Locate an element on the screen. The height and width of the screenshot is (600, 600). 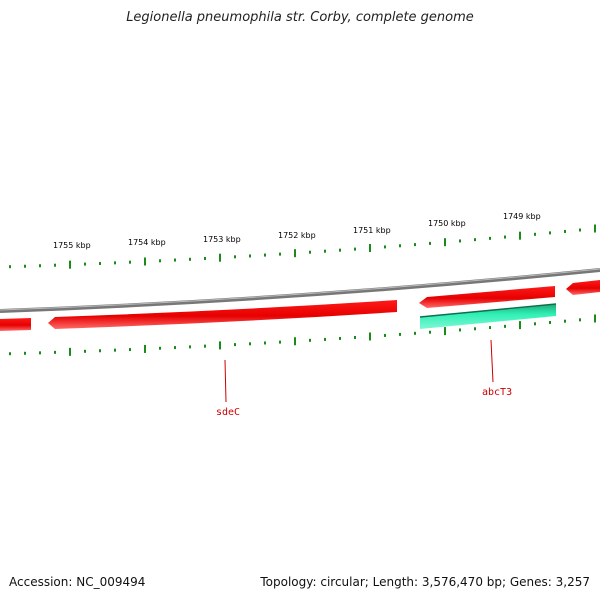
gene-label-abcT3: abcT3 is located at coordinates (497, 392).